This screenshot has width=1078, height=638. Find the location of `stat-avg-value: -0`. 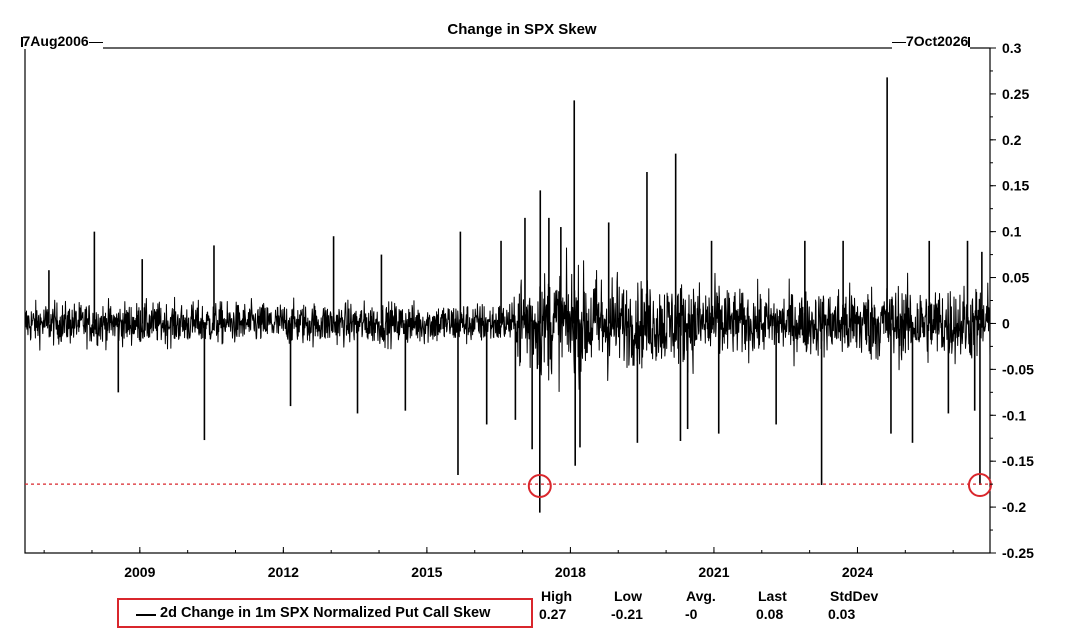

stat-avg-value: -0 is located at coordinates (691, 614).